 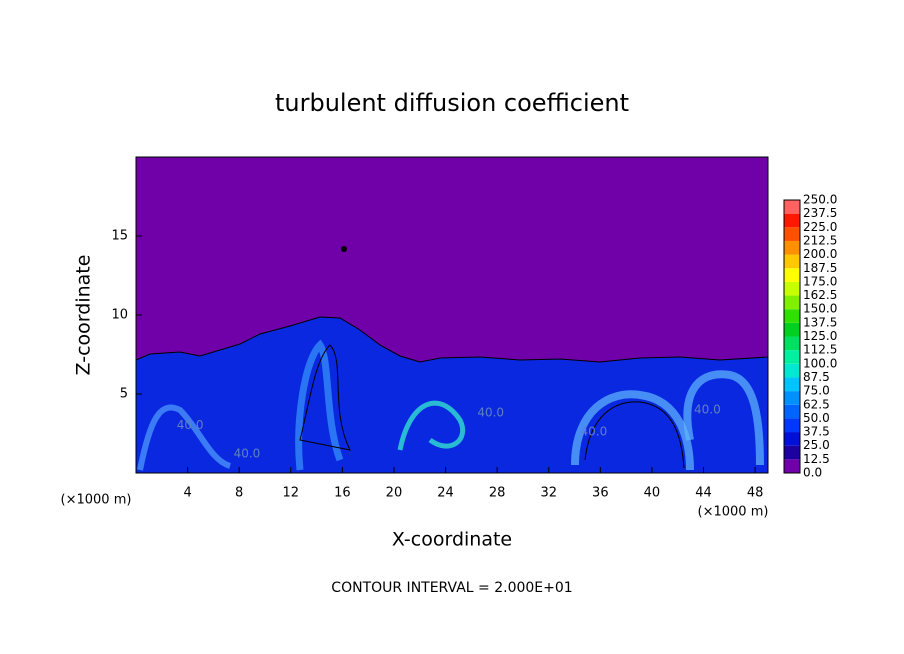 I want to click on y-tick-label: 10, so click(x=119, y=315).